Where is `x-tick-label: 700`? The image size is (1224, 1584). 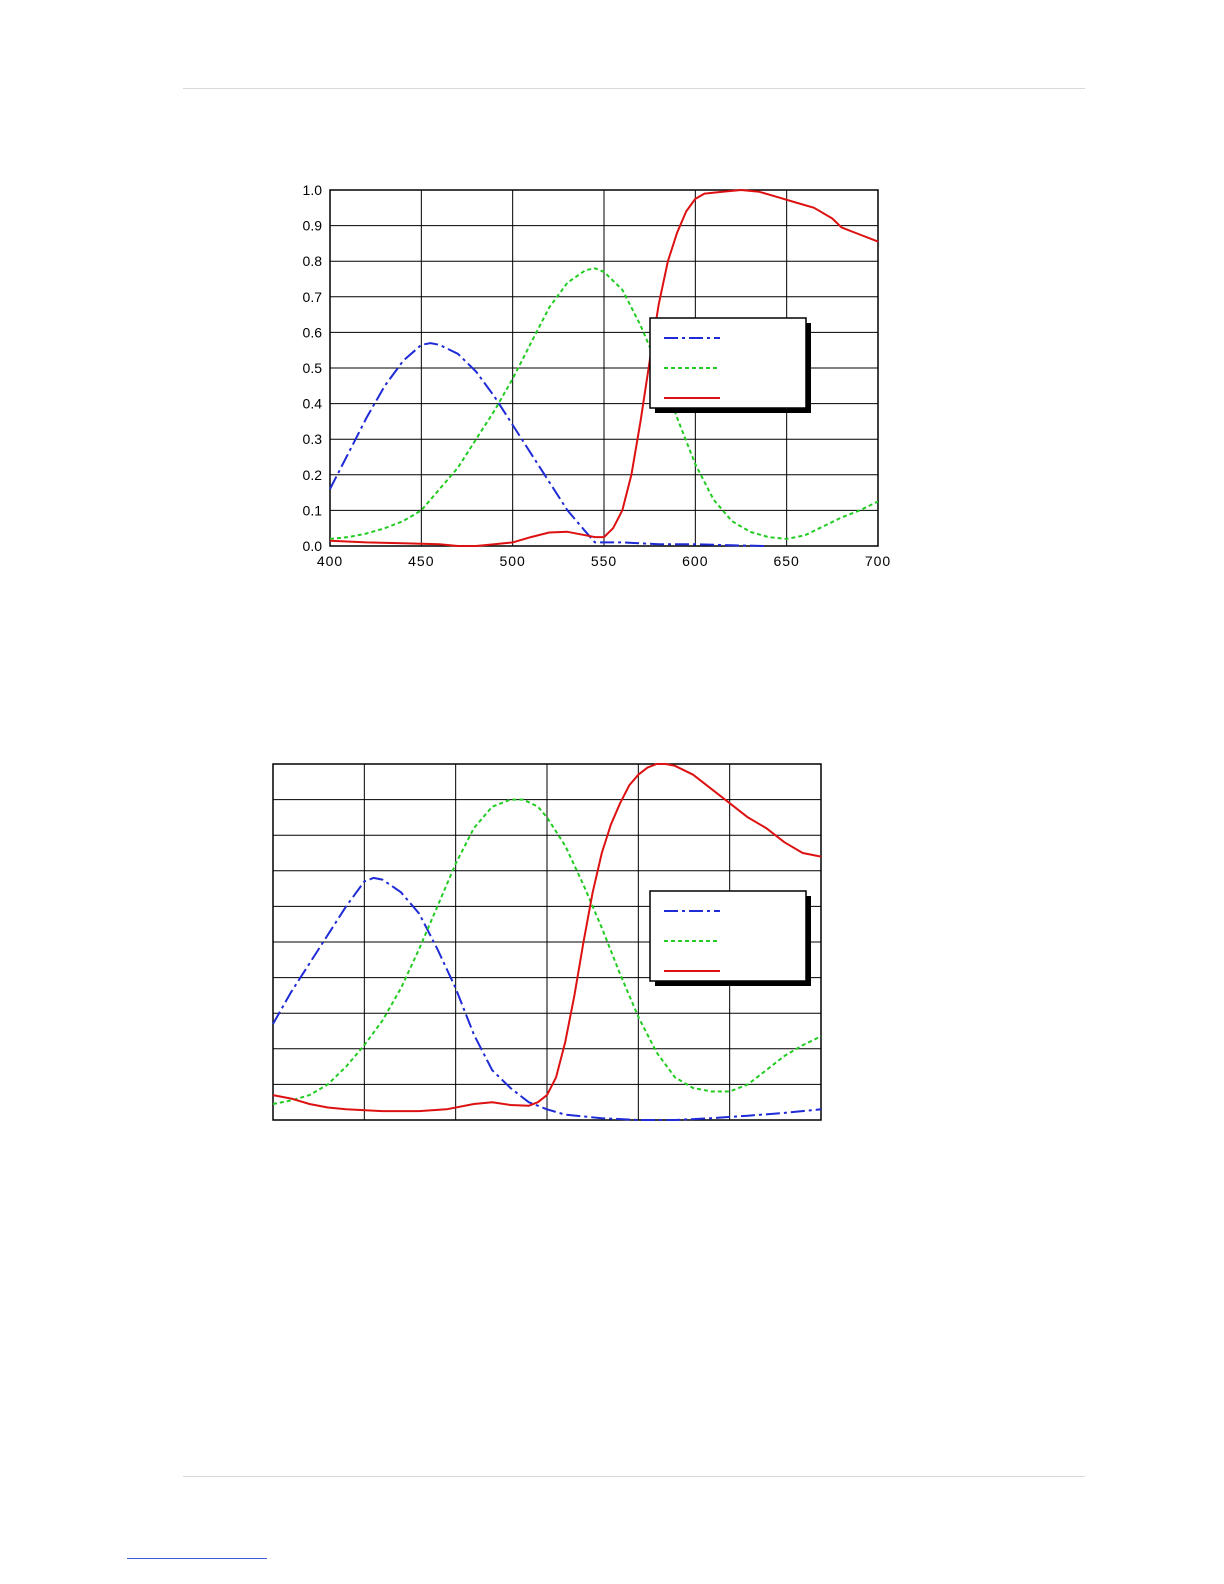 x-tick-label: 700 is located at coordinates (878, 561).